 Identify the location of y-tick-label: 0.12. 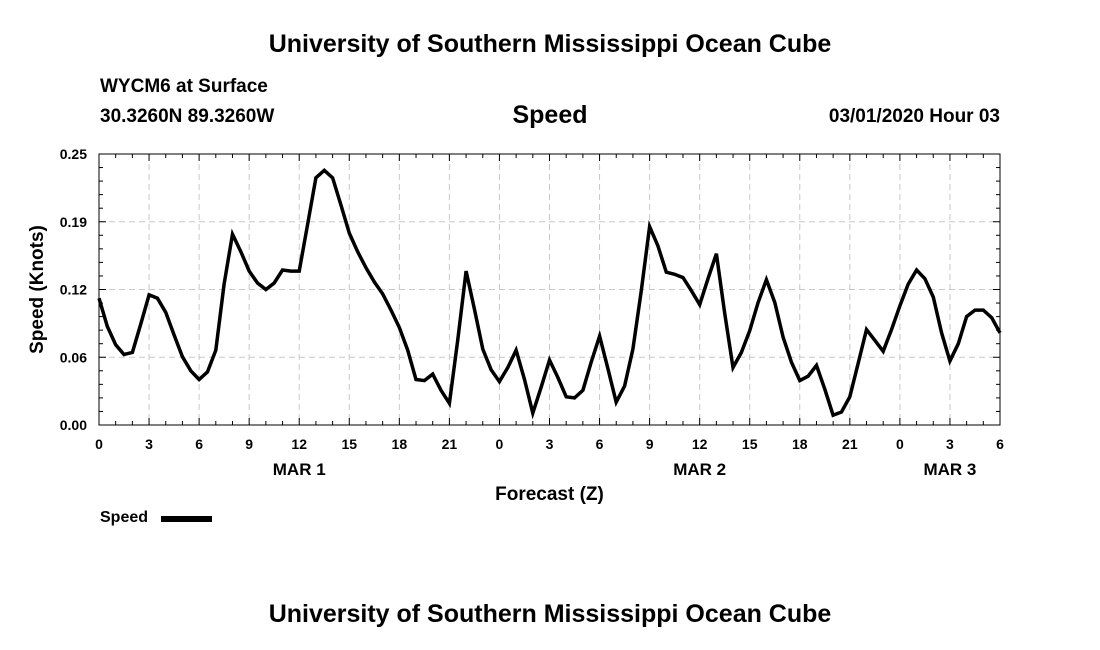
(73, 290).